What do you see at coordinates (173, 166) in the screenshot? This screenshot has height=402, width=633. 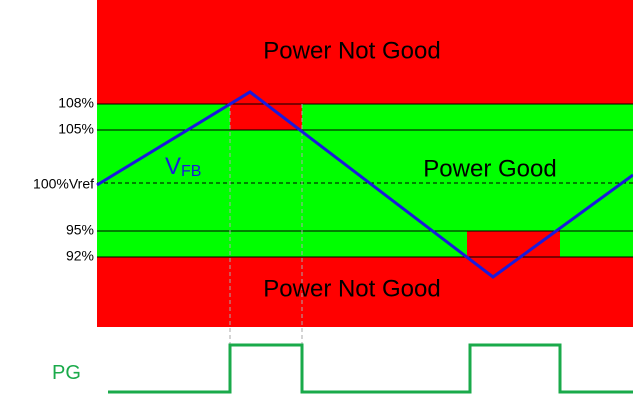 I see `signal-main: V` at bounding box center [173, 166].